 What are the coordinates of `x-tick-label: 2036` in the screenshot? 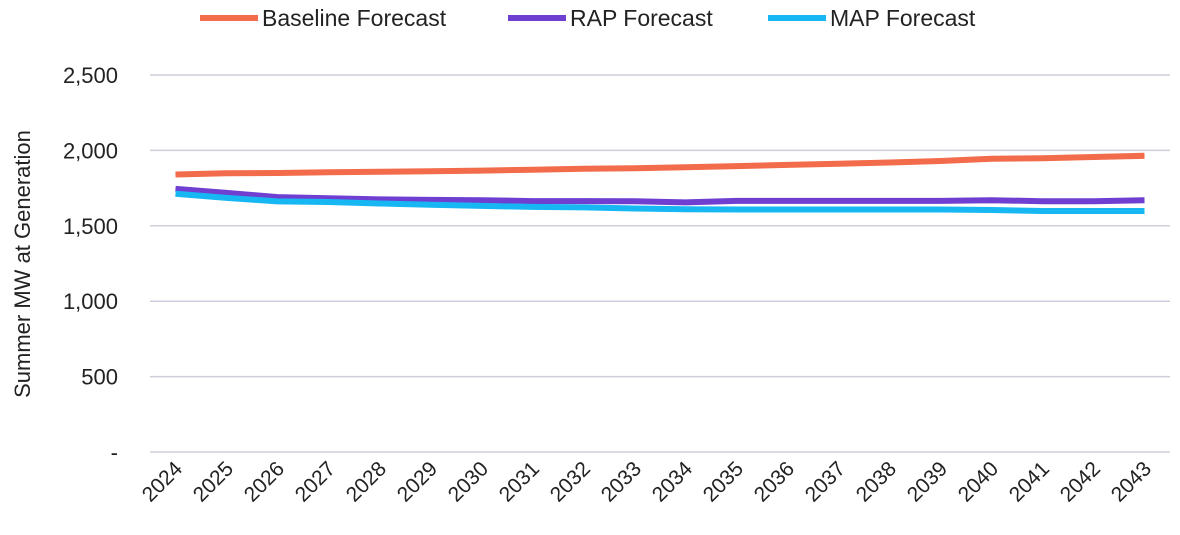 It's located at (774, 481).